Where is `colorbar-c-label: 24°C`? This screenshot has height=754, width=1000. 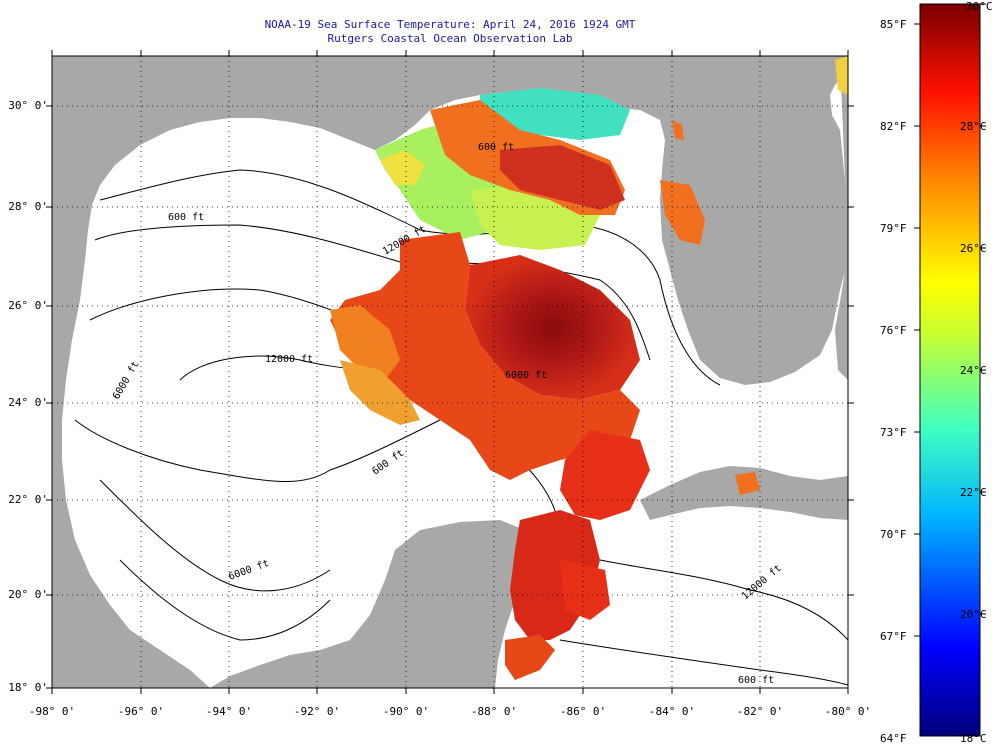
colorbar-c-label: 24°C is located at coordinates (973, 370).